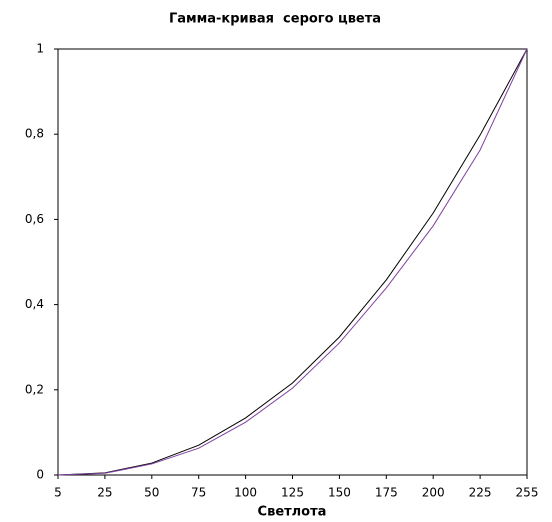 The height and width of the screenshot is (522, 552). I want to click on x-tick-label: 50, so click(151, 493).